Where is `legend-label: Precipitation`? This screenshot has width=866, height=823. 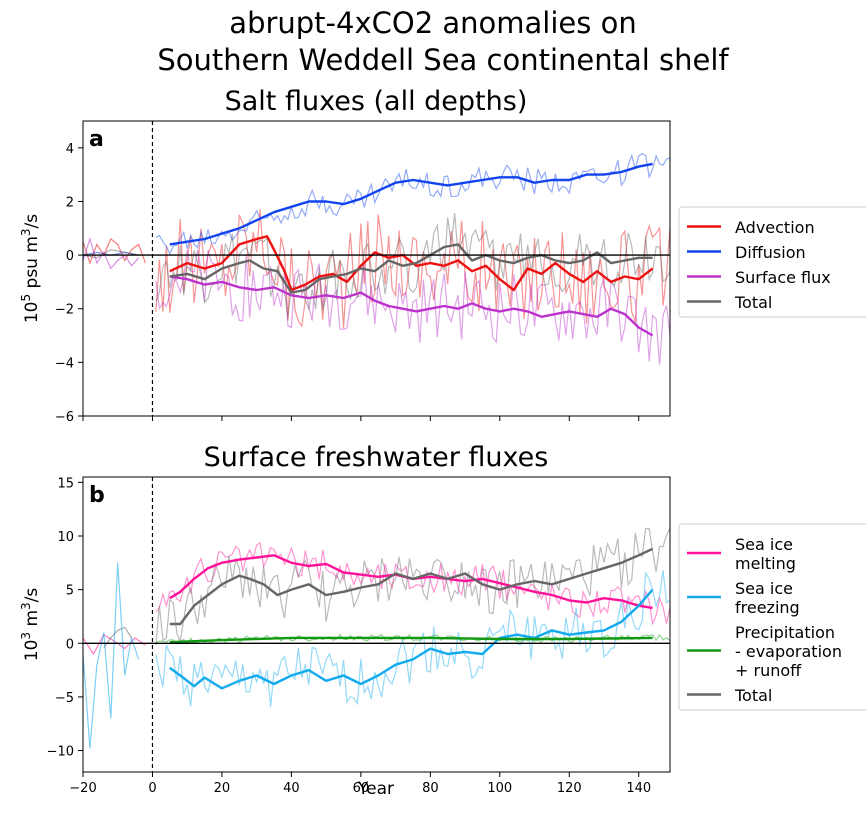
legend-label: Precipitation is located at coordinates (785, 632).